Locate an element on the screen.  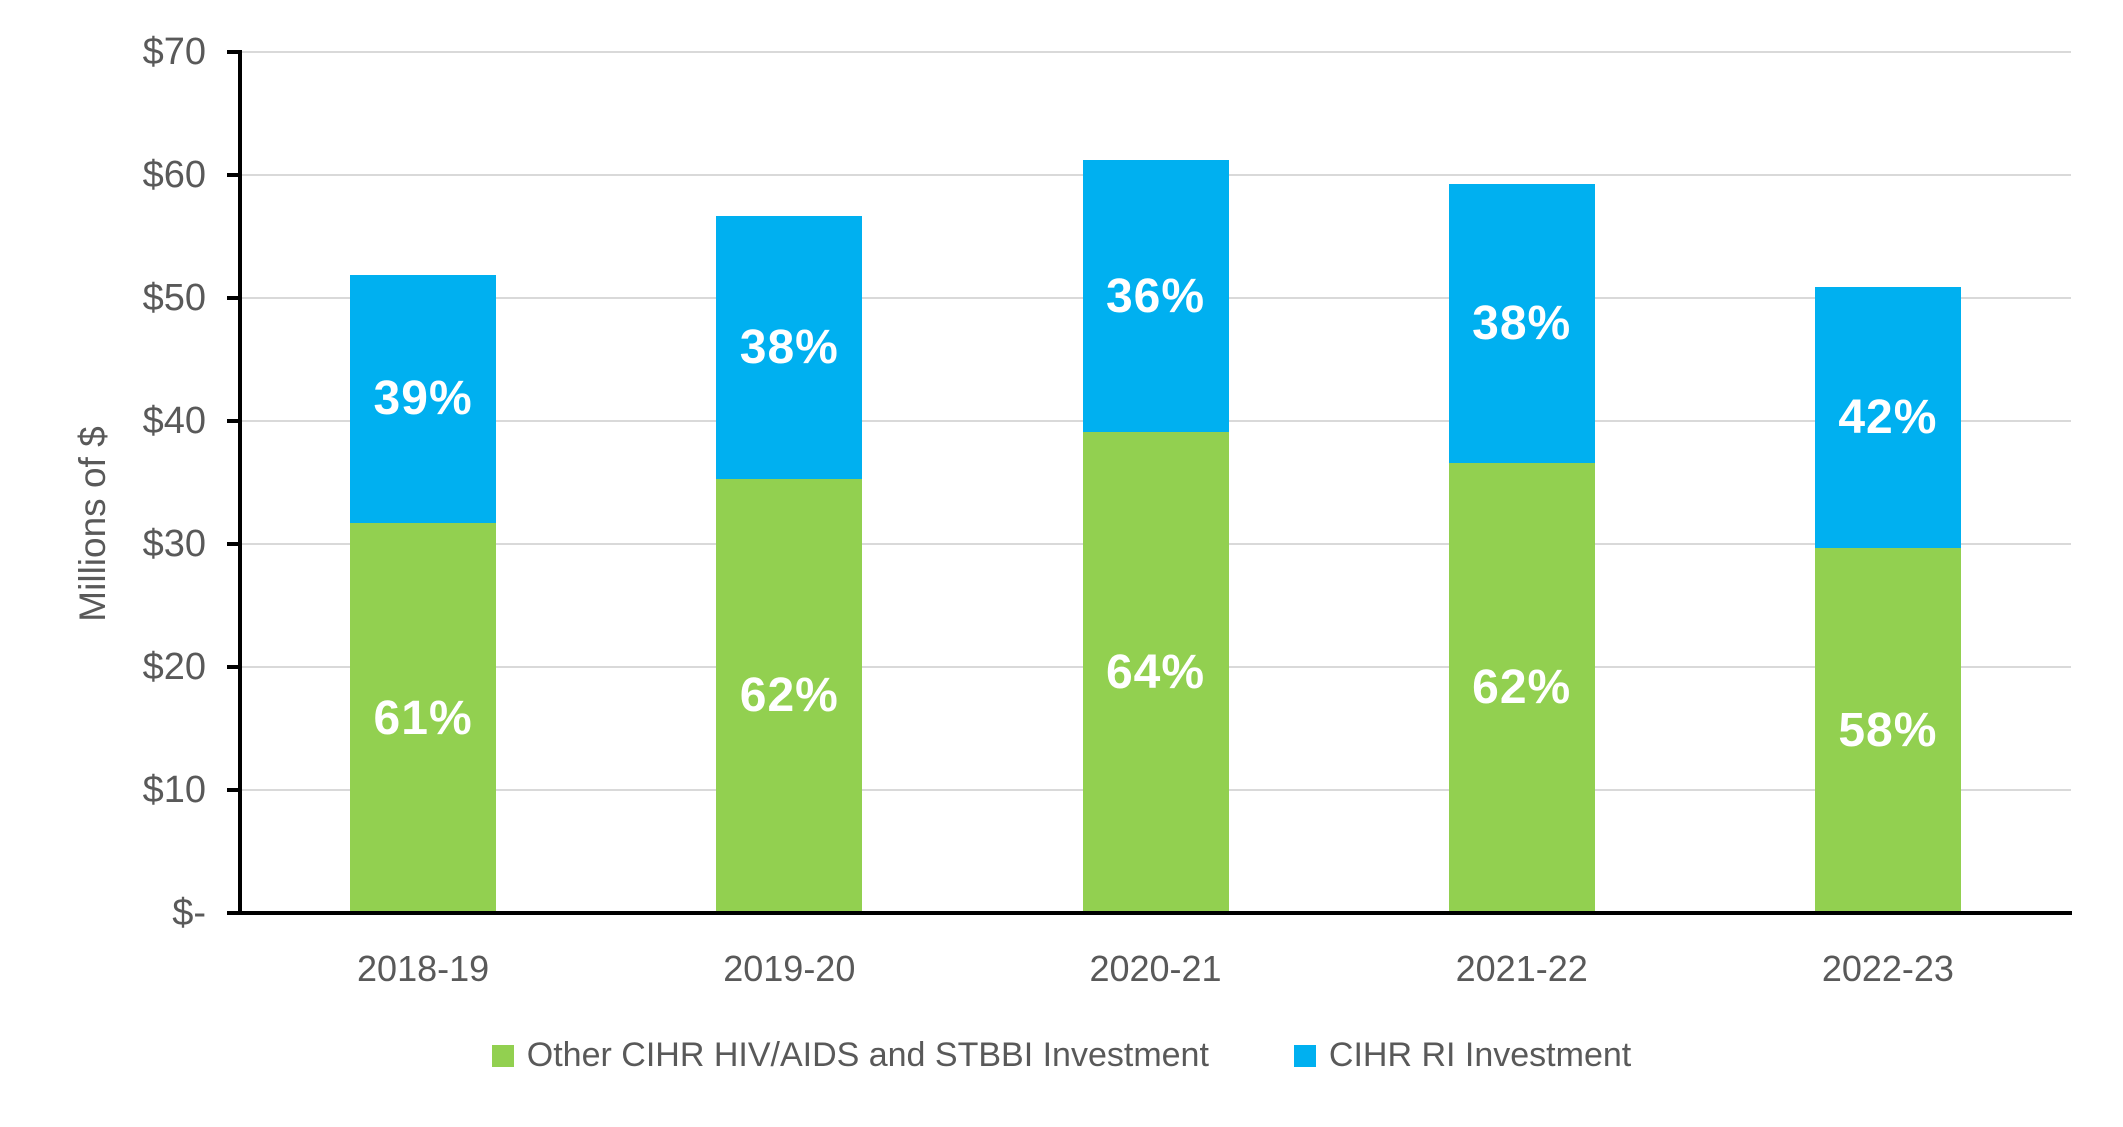
x-axis-line is located at coordinates (1149, 913).